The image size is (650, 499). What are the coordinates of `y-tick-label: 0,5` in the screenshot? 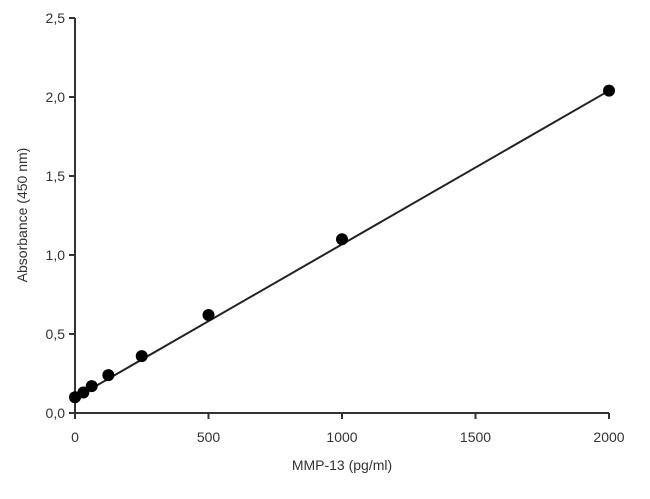 It's located at (56, 334).